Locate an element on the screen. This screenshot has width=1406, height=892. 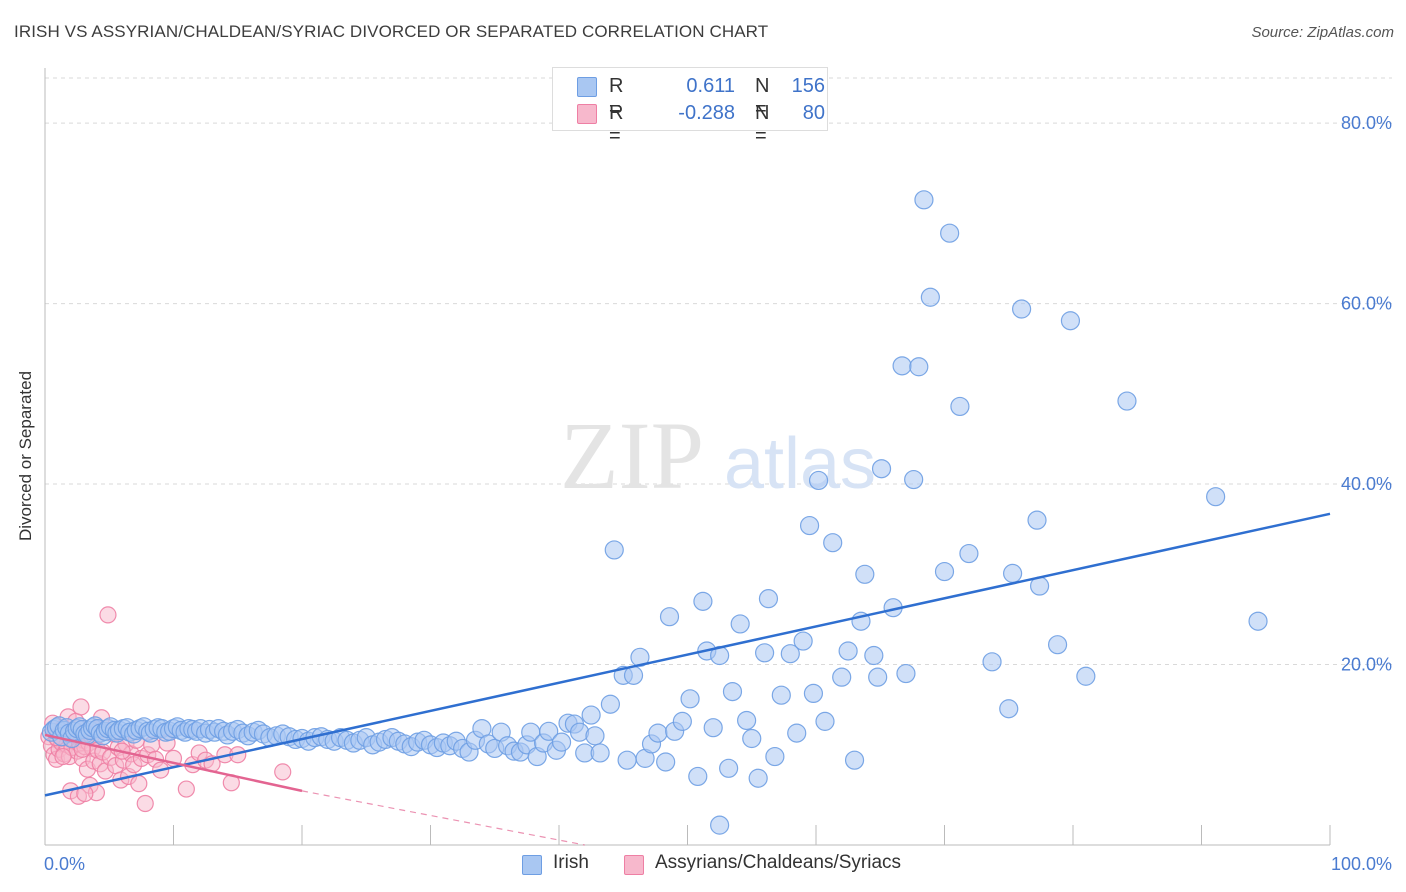
y-tick-label: 40.0% is located at coordinates (1366, 484).